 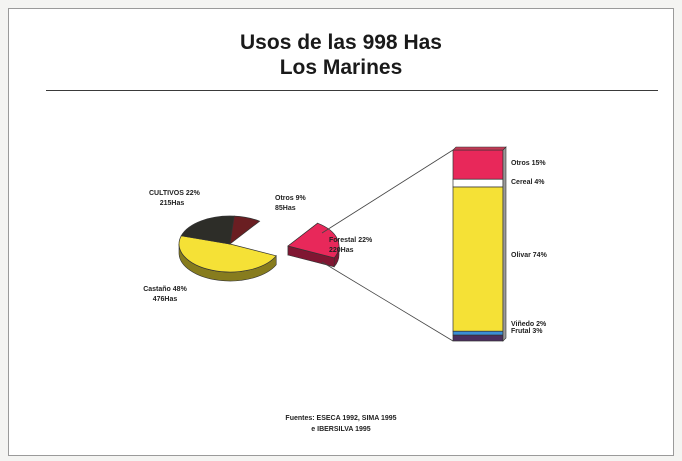 What do you see at coordinates (341, 250) in the screenshot?
I see `slice-has: 220Has` at bounding box center [341, 250].